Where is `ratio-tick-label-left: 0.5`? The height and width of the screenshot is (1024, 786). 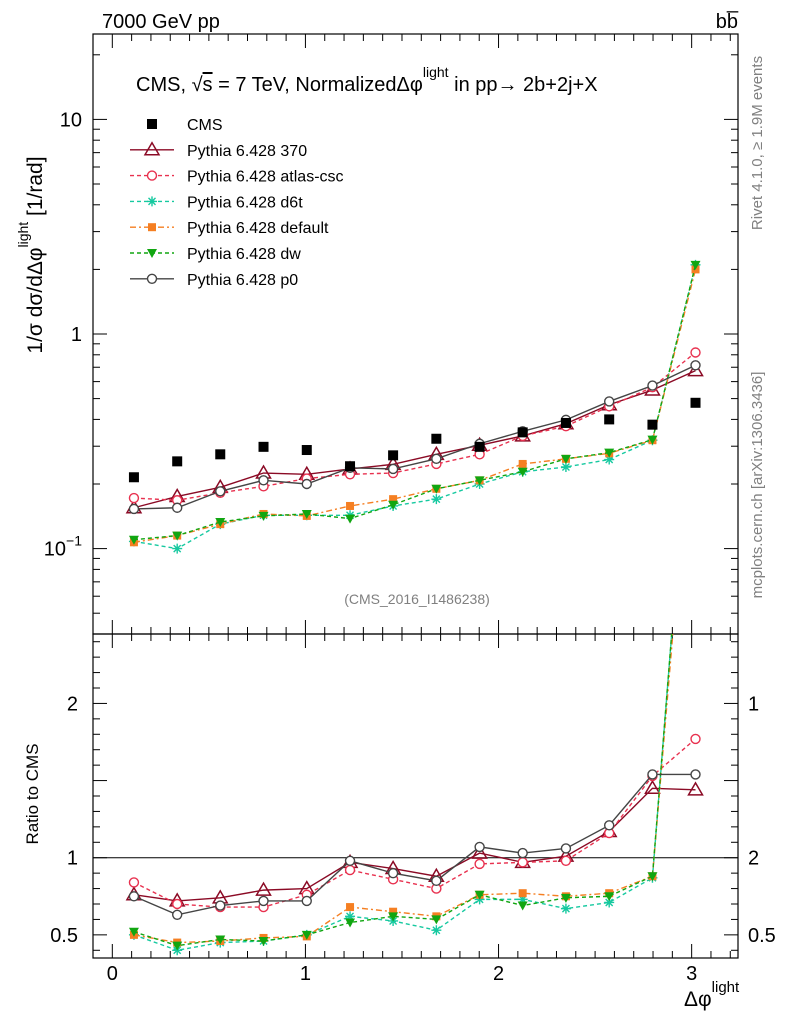
ratio-tick-label-left: 0.5 is located at coordinates (64, 936).